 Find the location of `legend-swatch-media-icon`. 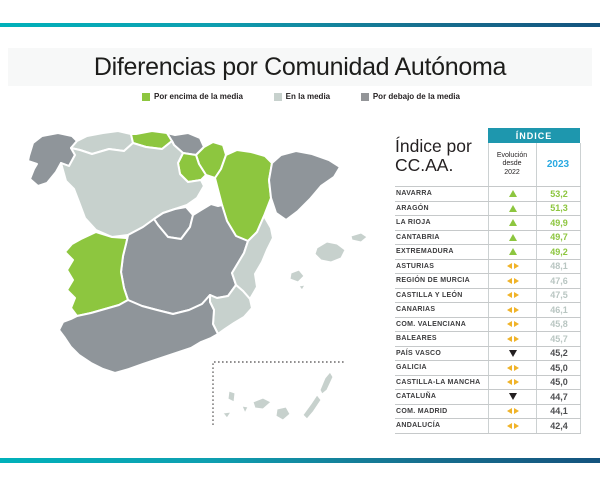

legend-swatch-media-icon is located at coordinates (277, 96).